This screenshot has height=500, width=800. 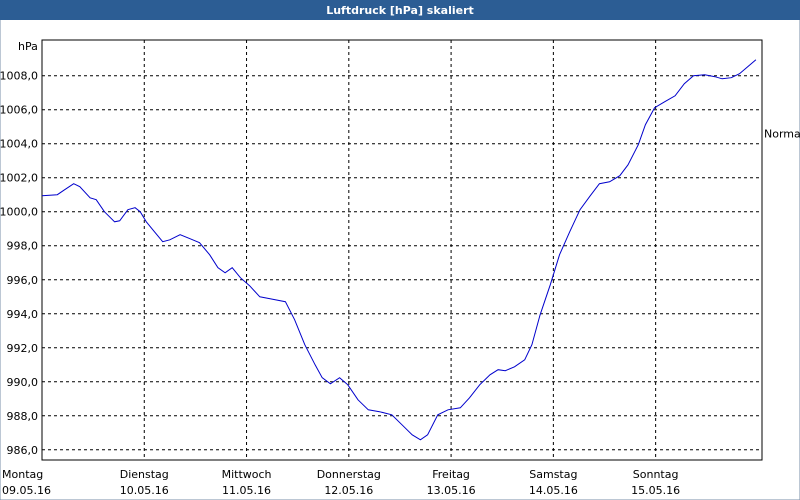 I want to click on y-tick-label: 998,0, so click(x=23, y=246).